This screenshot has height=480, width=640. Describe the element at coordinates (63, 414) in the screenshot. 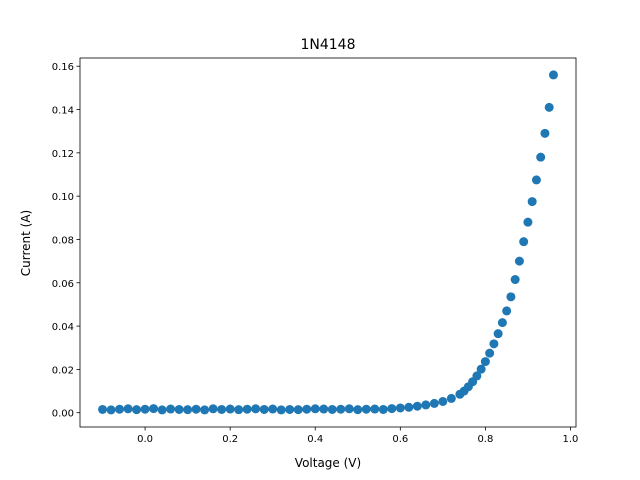

I see `y-tick-label: 0.00` at that location.